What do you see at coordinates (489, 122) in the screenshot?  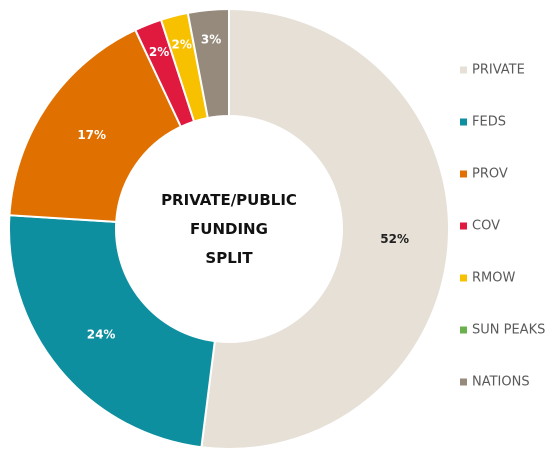 I see `legend-label: FEDS` at bounding box center [489, 122].